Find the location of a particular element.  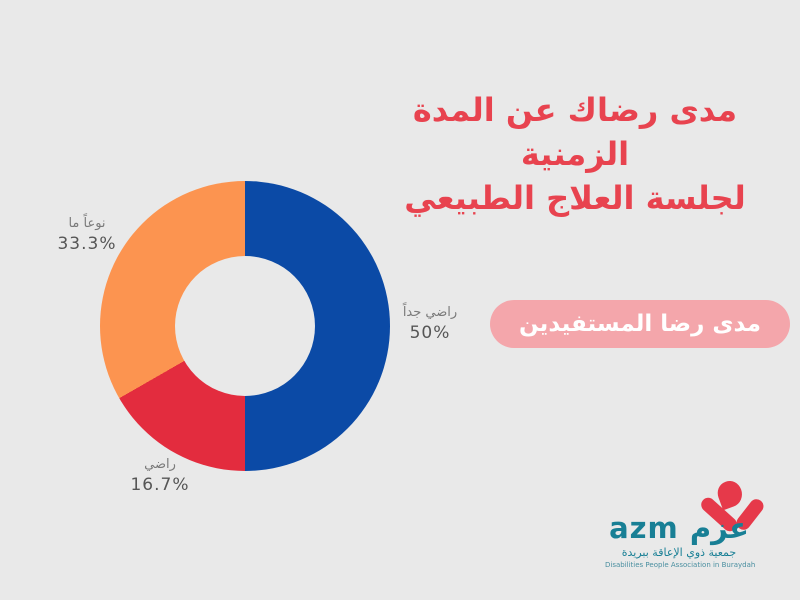

slice-label-name: راضي is located at coordinates (160, 464).